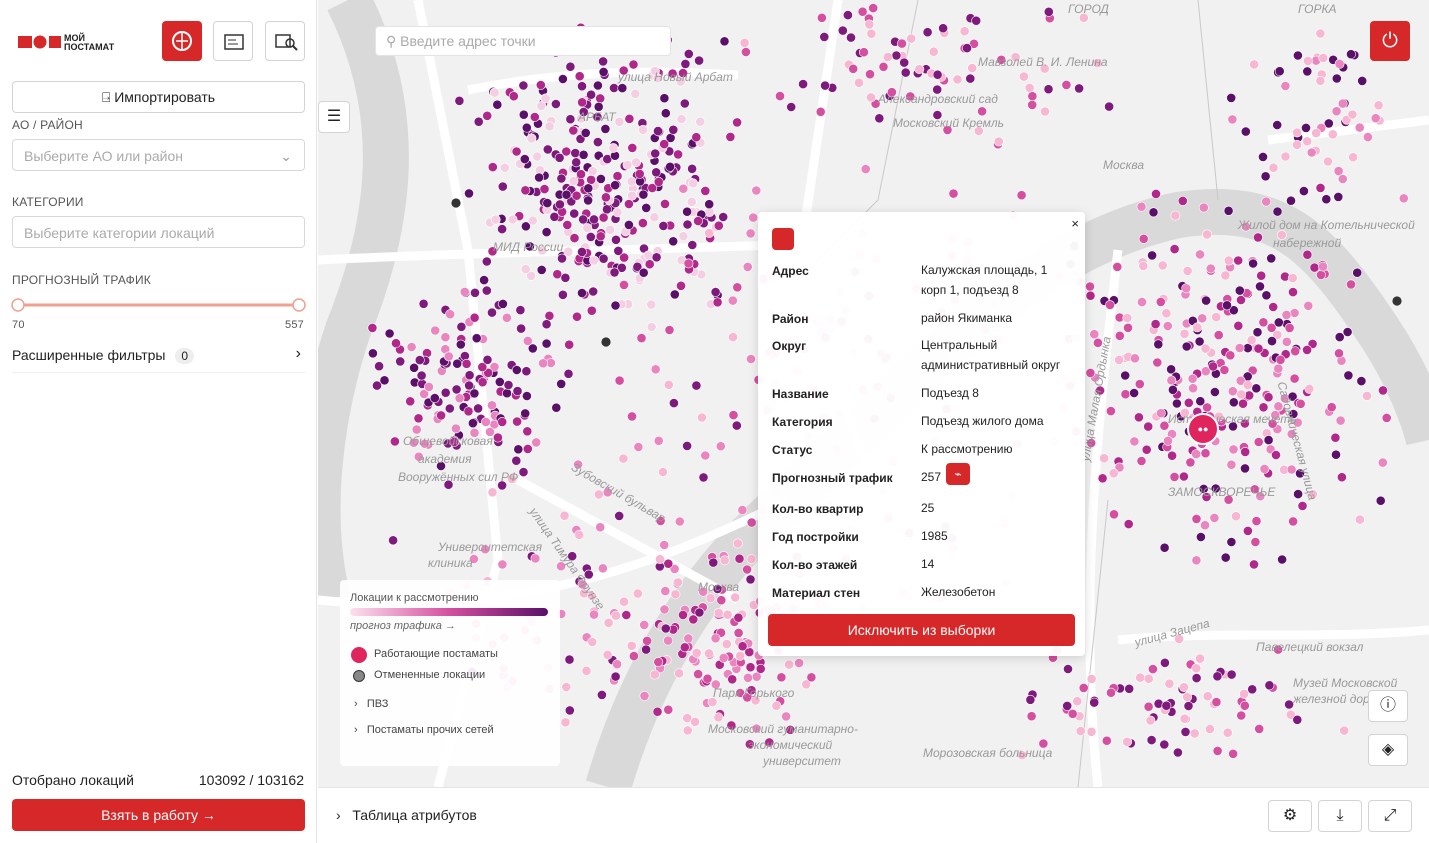  What do you see at coordinates (334, 117) in the screenshot?
I see `layers-toggle: ☰` at bounding box center [334, 117].